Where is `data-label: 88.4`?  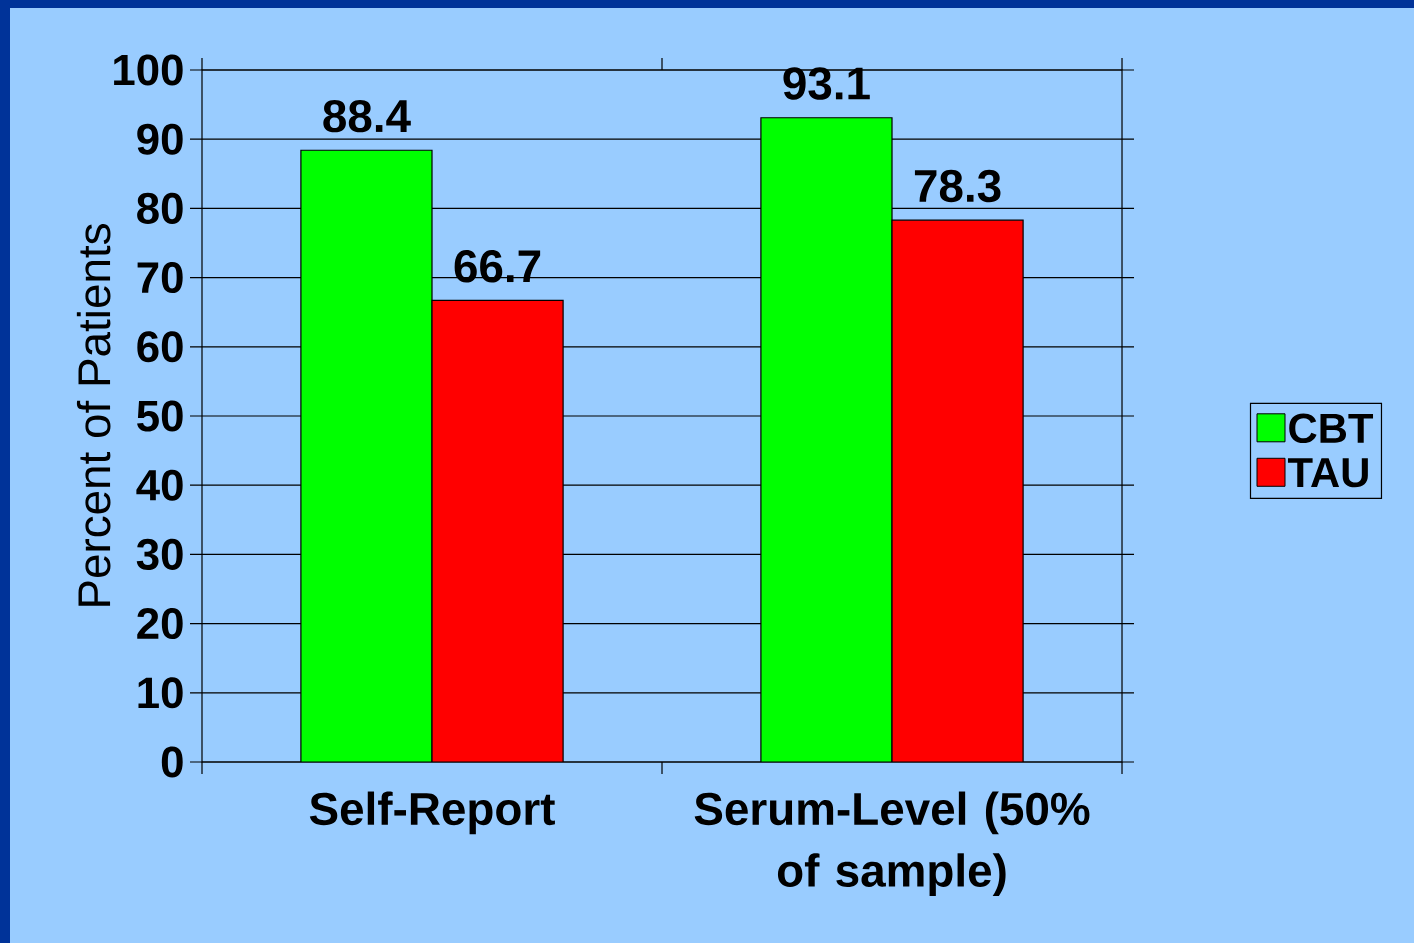
data-label: 88.4 is located at coordinates (367, 116).